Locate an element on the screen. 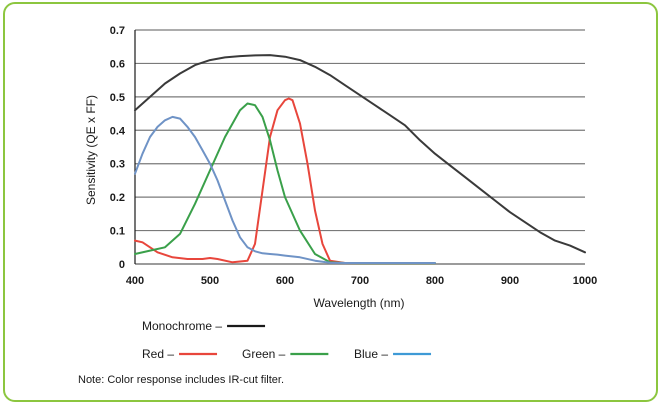 The width and height of the screenshot is (664, 408). y-tick-0: 0 is located at coordinates (122, 265).